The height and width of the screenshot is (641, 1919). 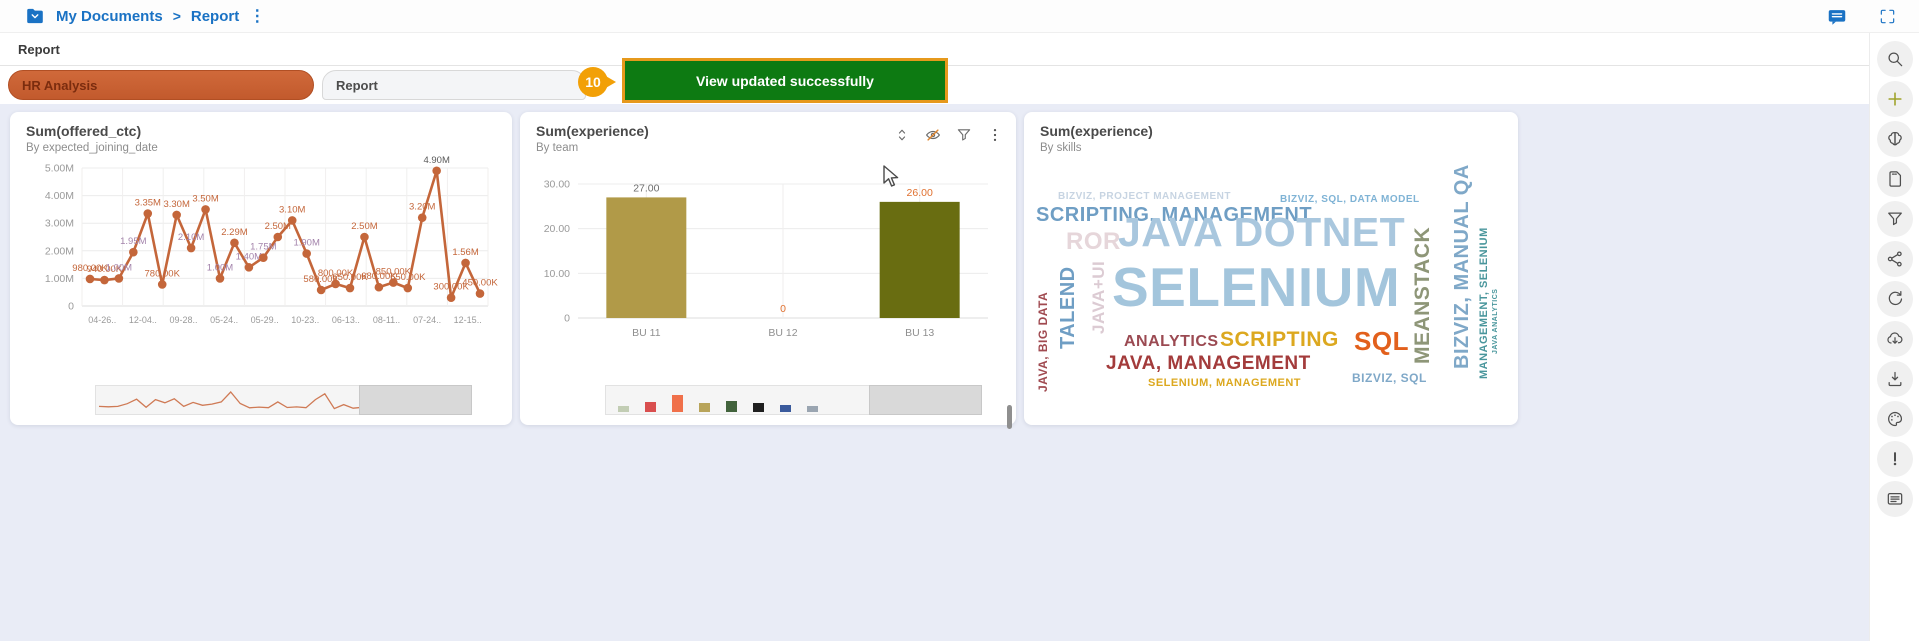 What do you see at coordinates (394, 272) in the screenshot?
I see `svg-text: 850.00K` at bounding box center [394, 272].